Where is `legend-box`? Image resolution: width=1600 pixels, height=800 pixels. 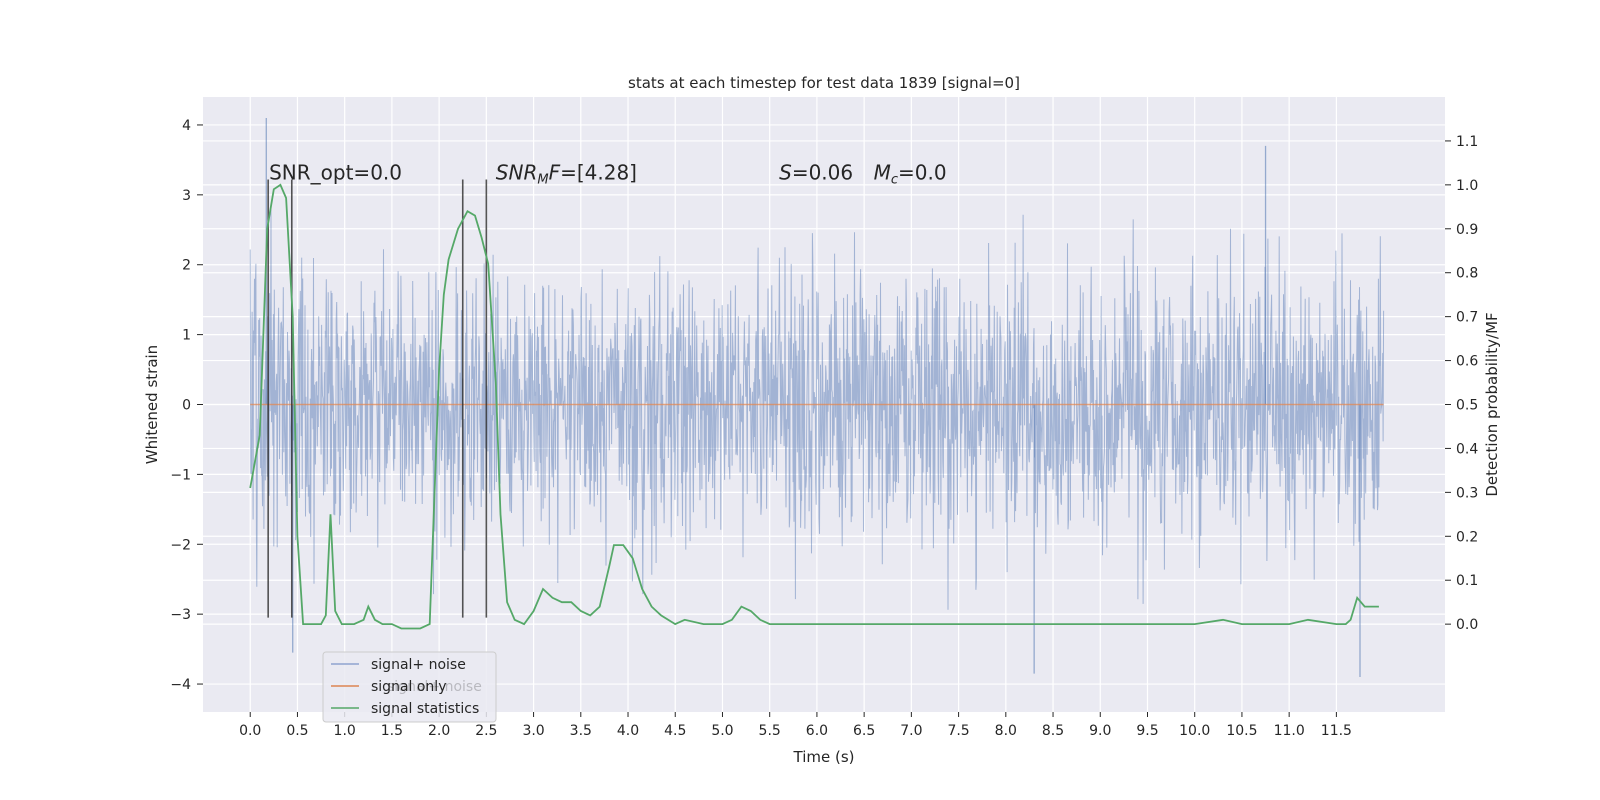
legend-box is located at coordinates (409, 687).